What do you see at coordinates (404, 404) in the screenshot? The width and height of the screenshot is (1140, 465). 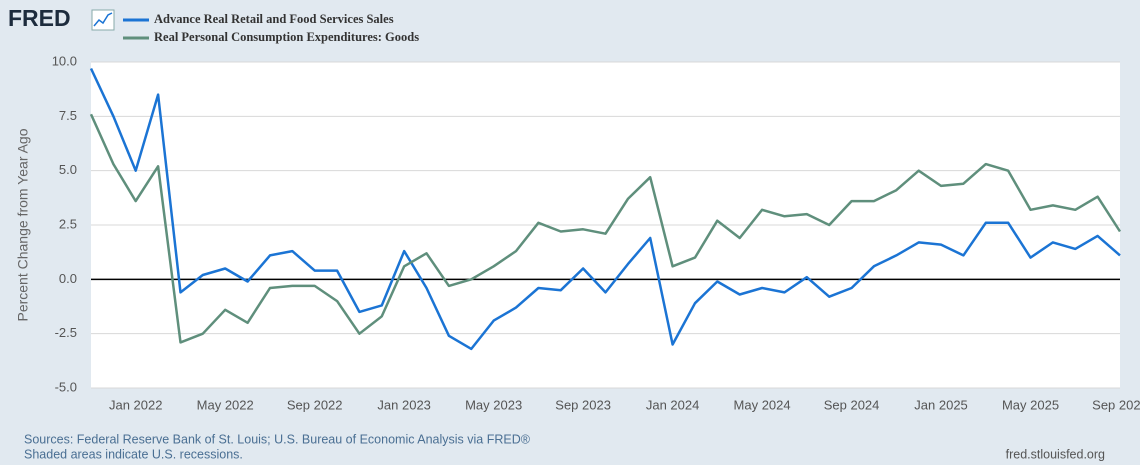 I see `x-tick-label: Jan 2023` at bounding box center [404, 404].